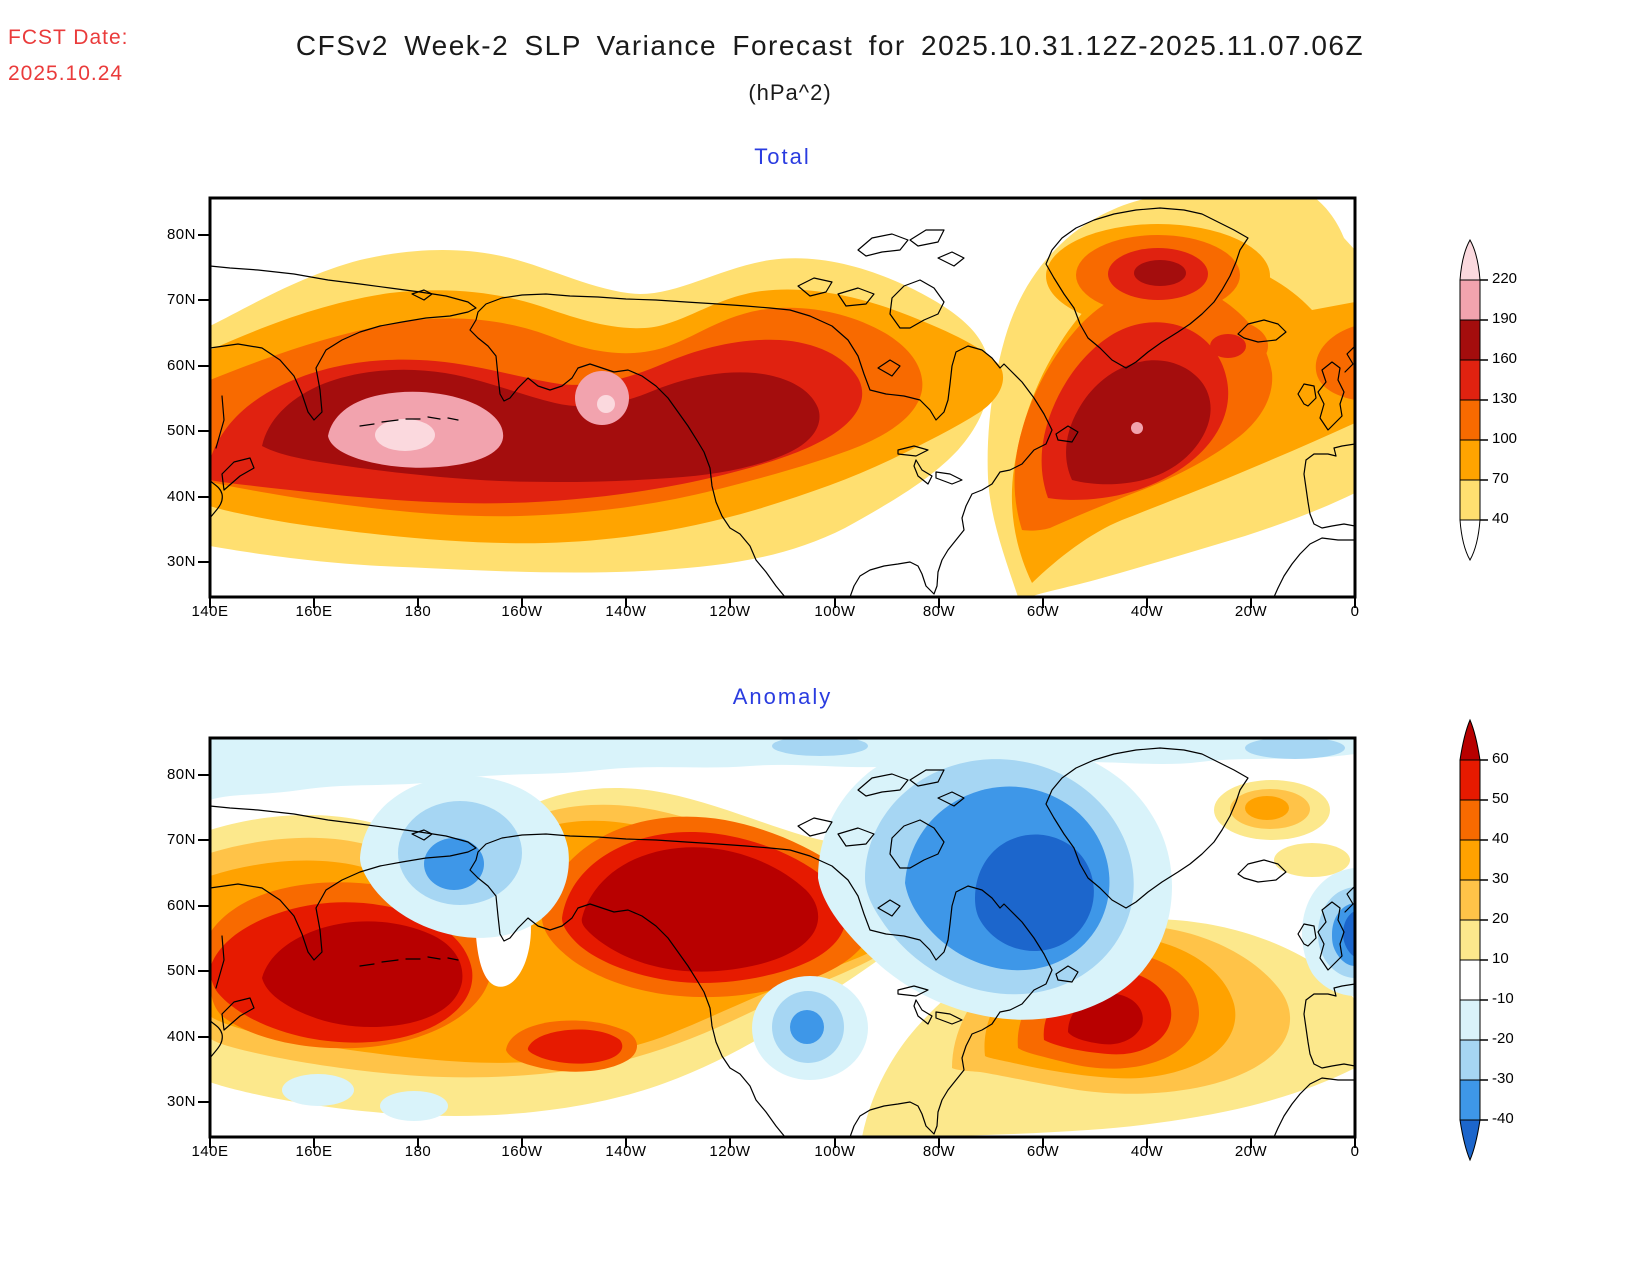 The image size is (1650, 1275). I want to click on colorbar-tick-label: 50, so click(1500, 798).